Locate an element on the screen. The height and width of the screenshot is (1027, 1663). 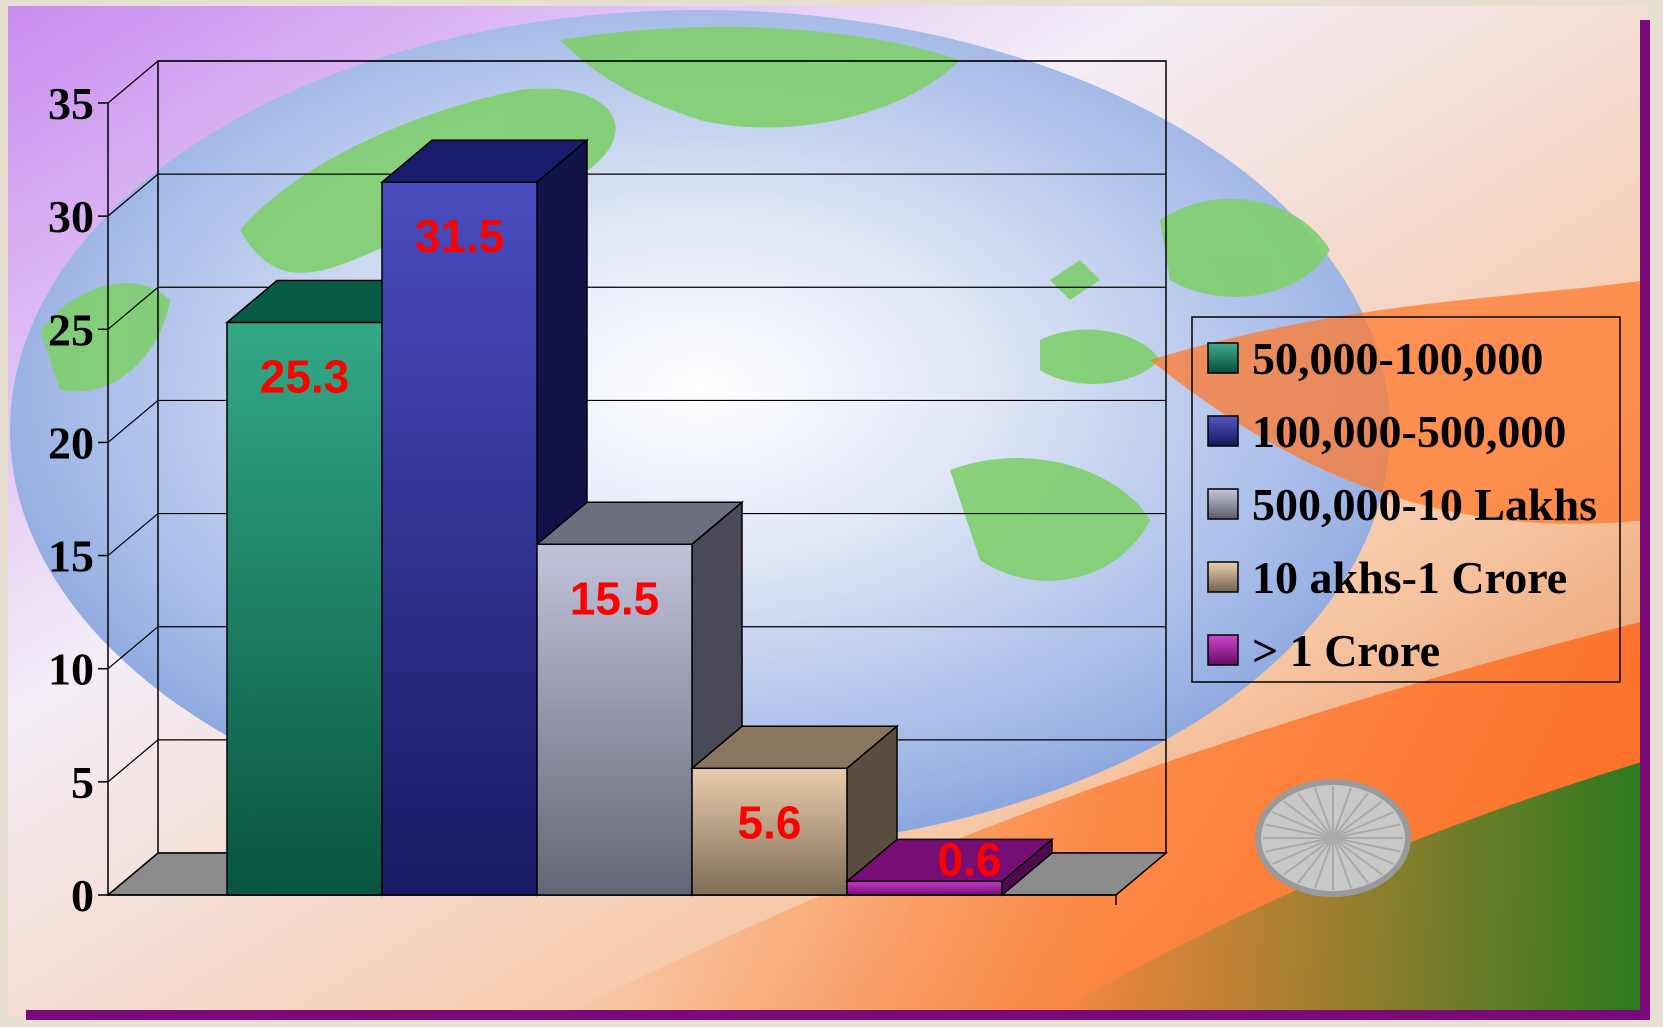
y-tick-label: 20 is located at coordinates (71, 442).